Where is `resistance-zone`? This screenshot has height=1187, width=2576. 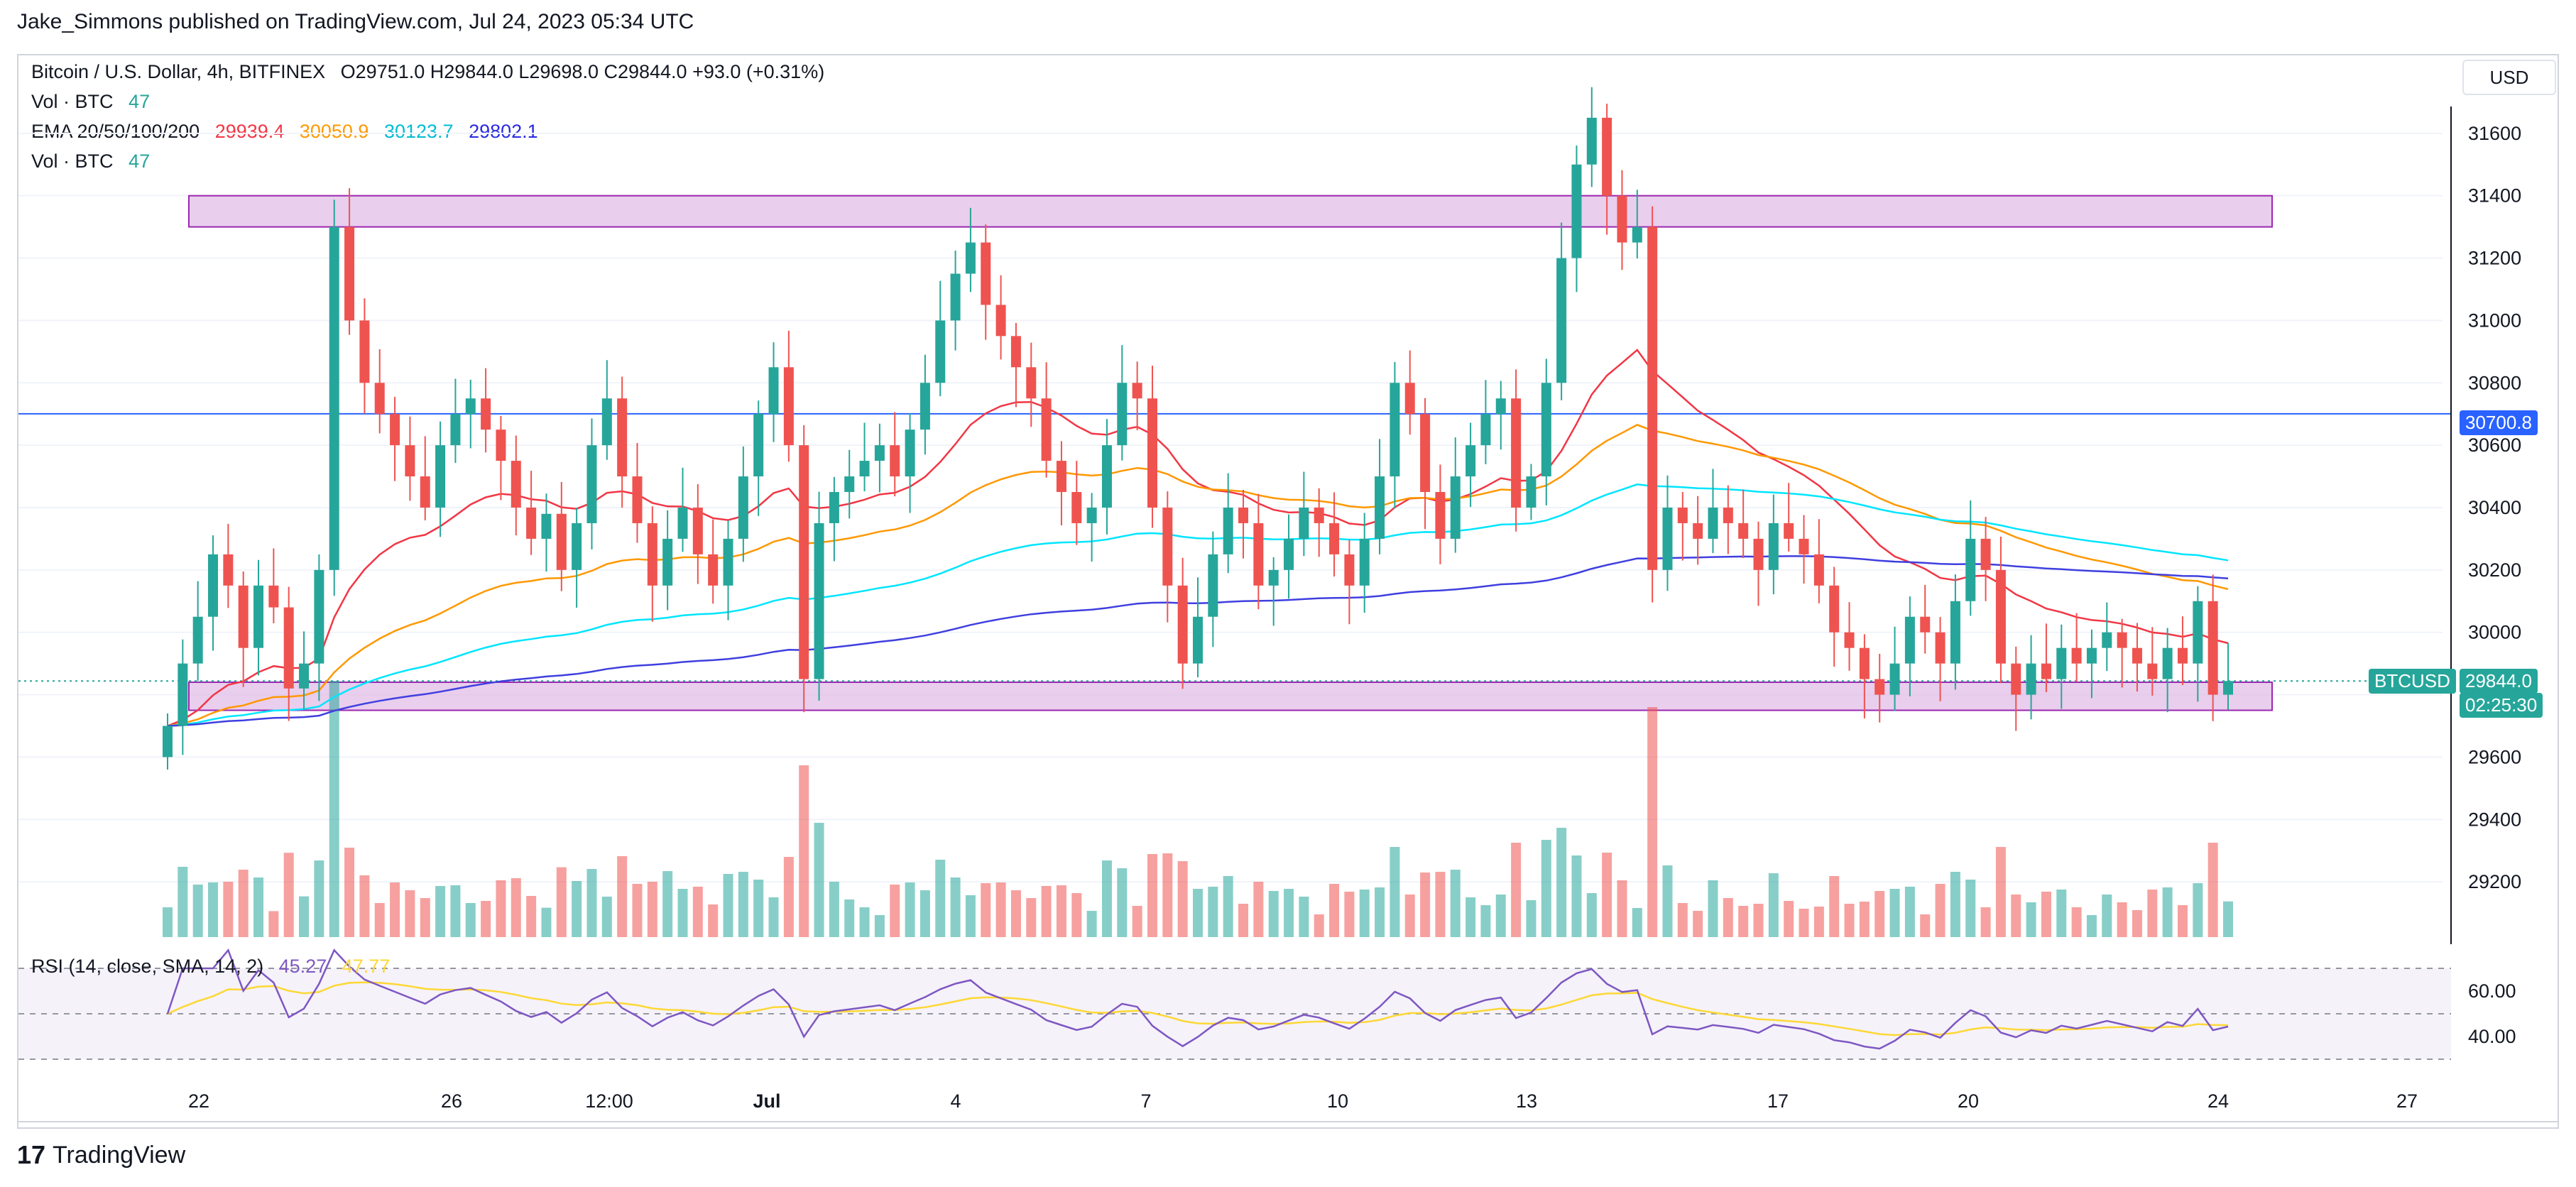
resistance-zone is located at coordinates (1230, 211).